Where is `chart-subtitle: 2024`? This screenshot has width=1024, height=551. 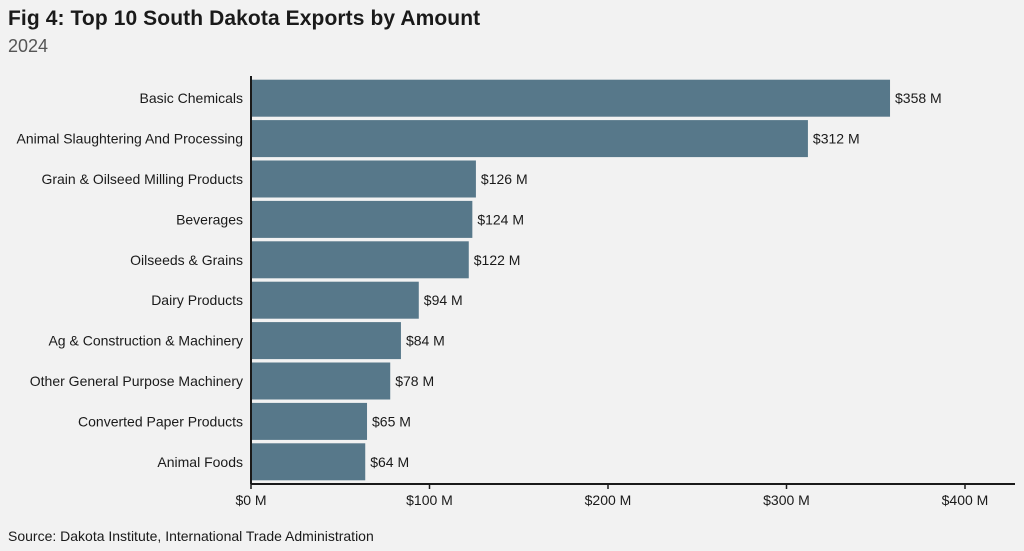
chart-subtitle: 2024 is located at coordinates (28, 46).